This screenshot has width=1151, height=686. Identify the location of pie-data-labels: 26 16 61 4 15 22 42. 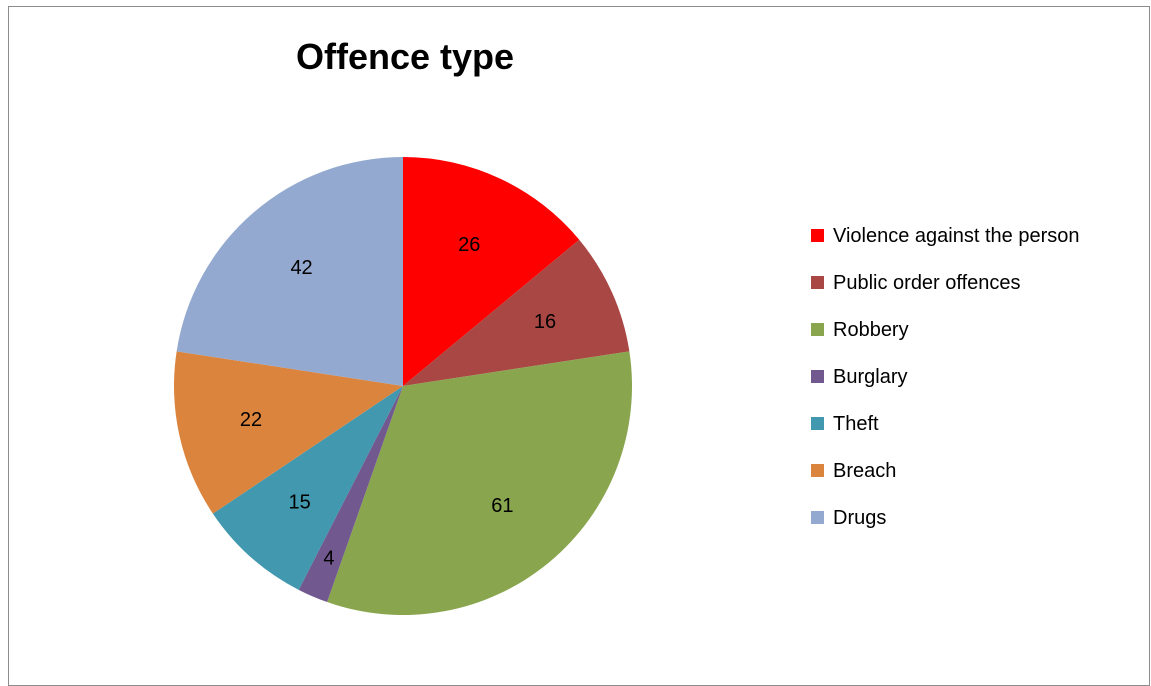
(398, 402).